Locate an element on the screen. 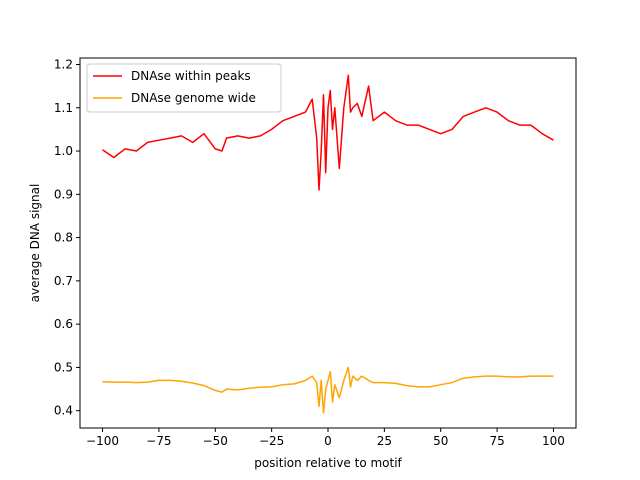  y-tick-label: 0.5 is located at coordinates (63, 367).